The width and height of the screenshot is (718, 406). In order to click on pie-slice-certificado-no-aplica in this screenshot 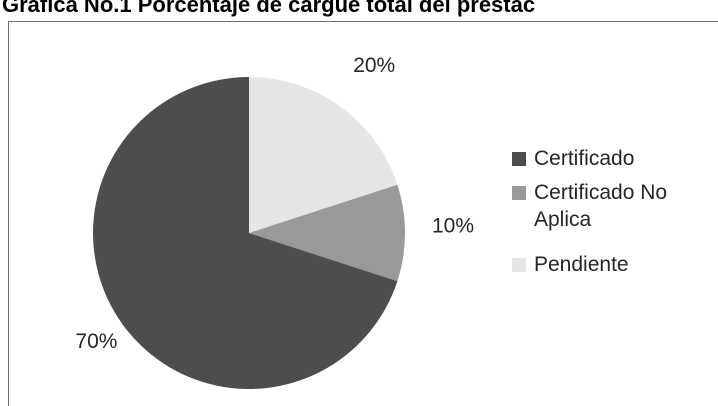, I will do `click(327, 233)`.